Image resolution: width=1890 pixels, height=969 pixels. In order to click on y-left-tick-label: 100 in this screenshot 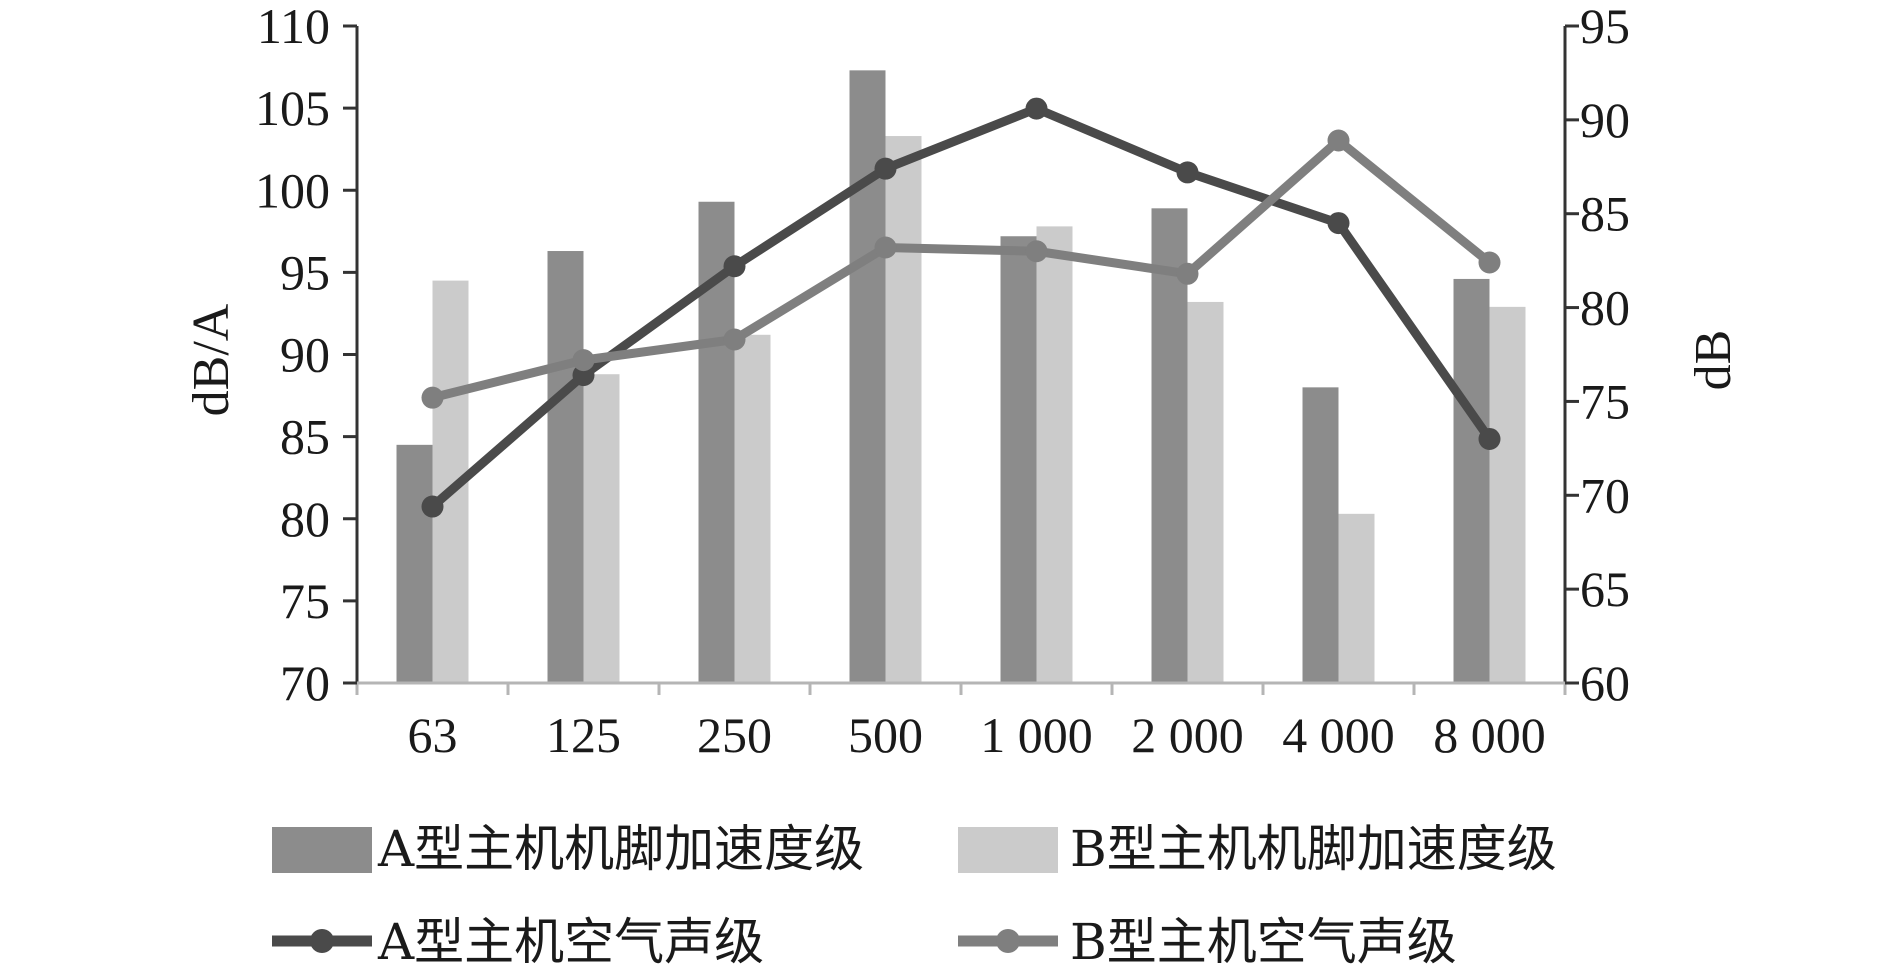, I will do `click(292, 190)`.